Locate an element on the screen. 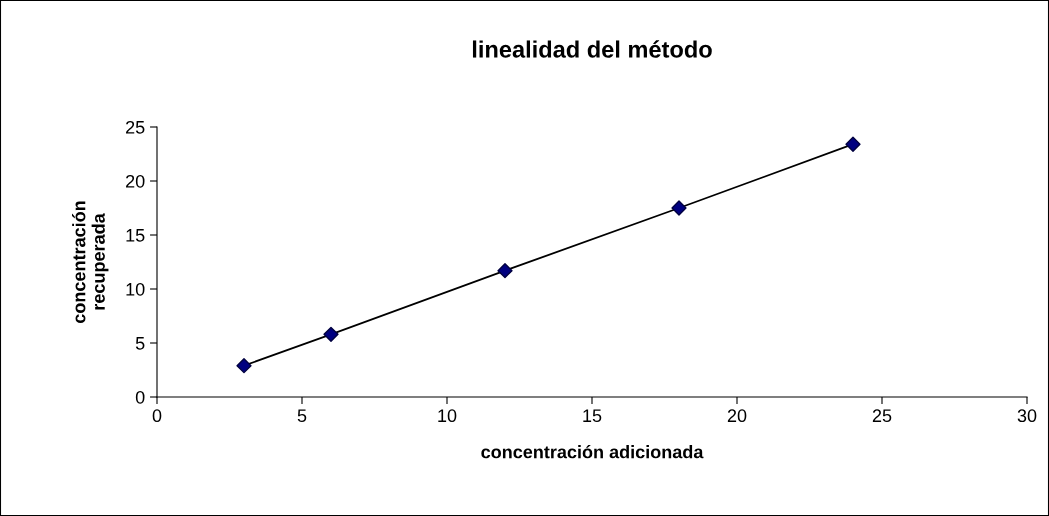 The width and height of the screenshot is (1049, 516). y-tick-label: 5 is located at coordinates (140, 343).